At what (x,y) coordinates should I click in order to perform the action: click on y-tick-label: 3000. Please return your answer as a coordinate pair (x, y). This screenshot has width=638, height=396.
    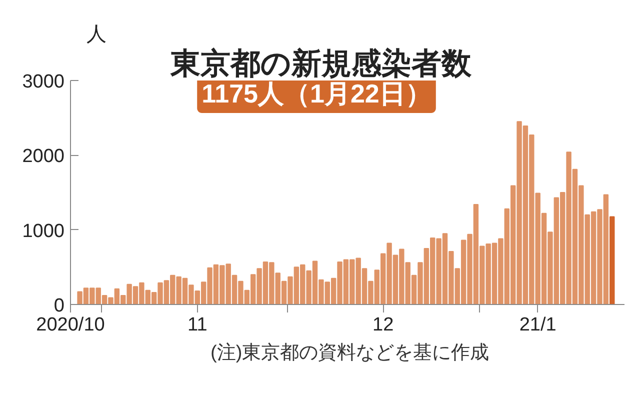
    Looking at the image, I should click on (43, 82).